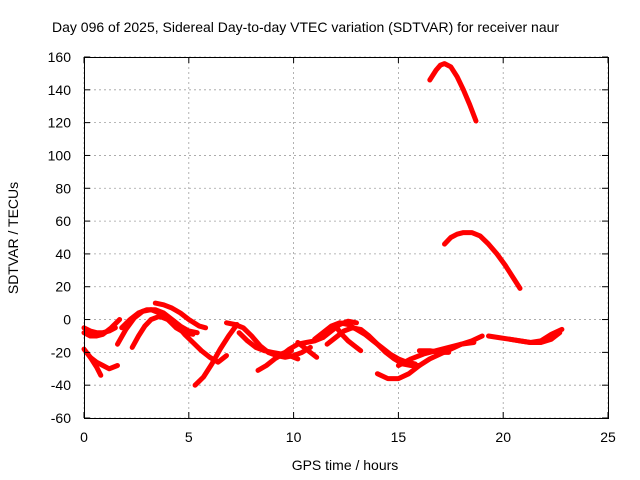 This screenshot has height=480, width=640. Describe the element at coordinates (84, 437) in the screenshot. I see `x-tick-label: 0` at that location.